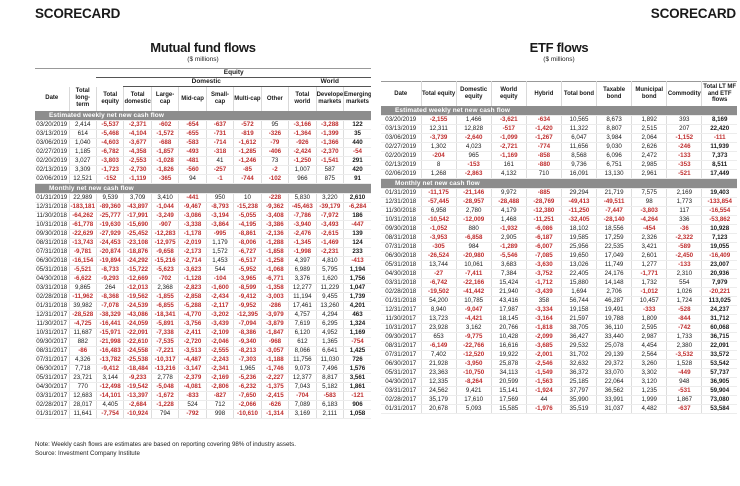 The image size is (740, 486). Describe the element at coordinates (401, 409) in the screenshot. I see `date-cell: 01/31/2017` at that location.